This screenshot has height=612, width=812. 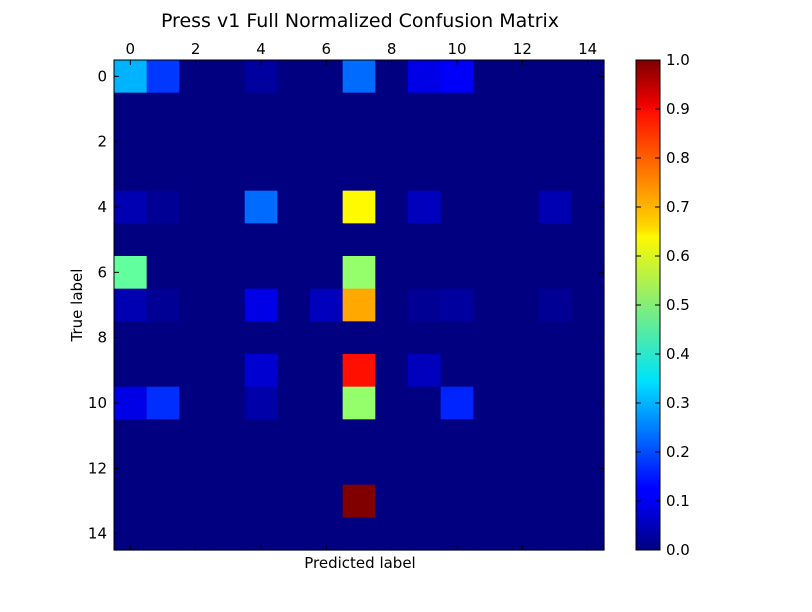 I want to click on x-tick-label: 12, so click(x=522, y=49).